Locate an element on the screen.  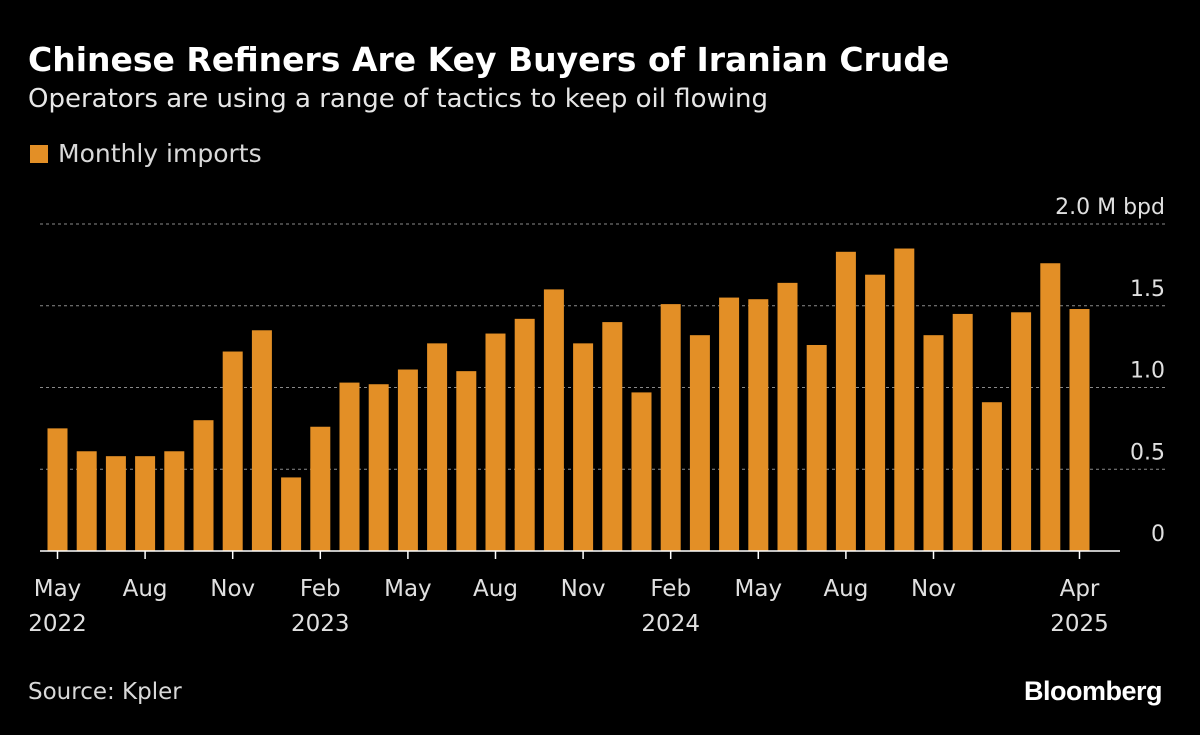
x-tick-year-label: 2024 is located at coordinates (670, 624).